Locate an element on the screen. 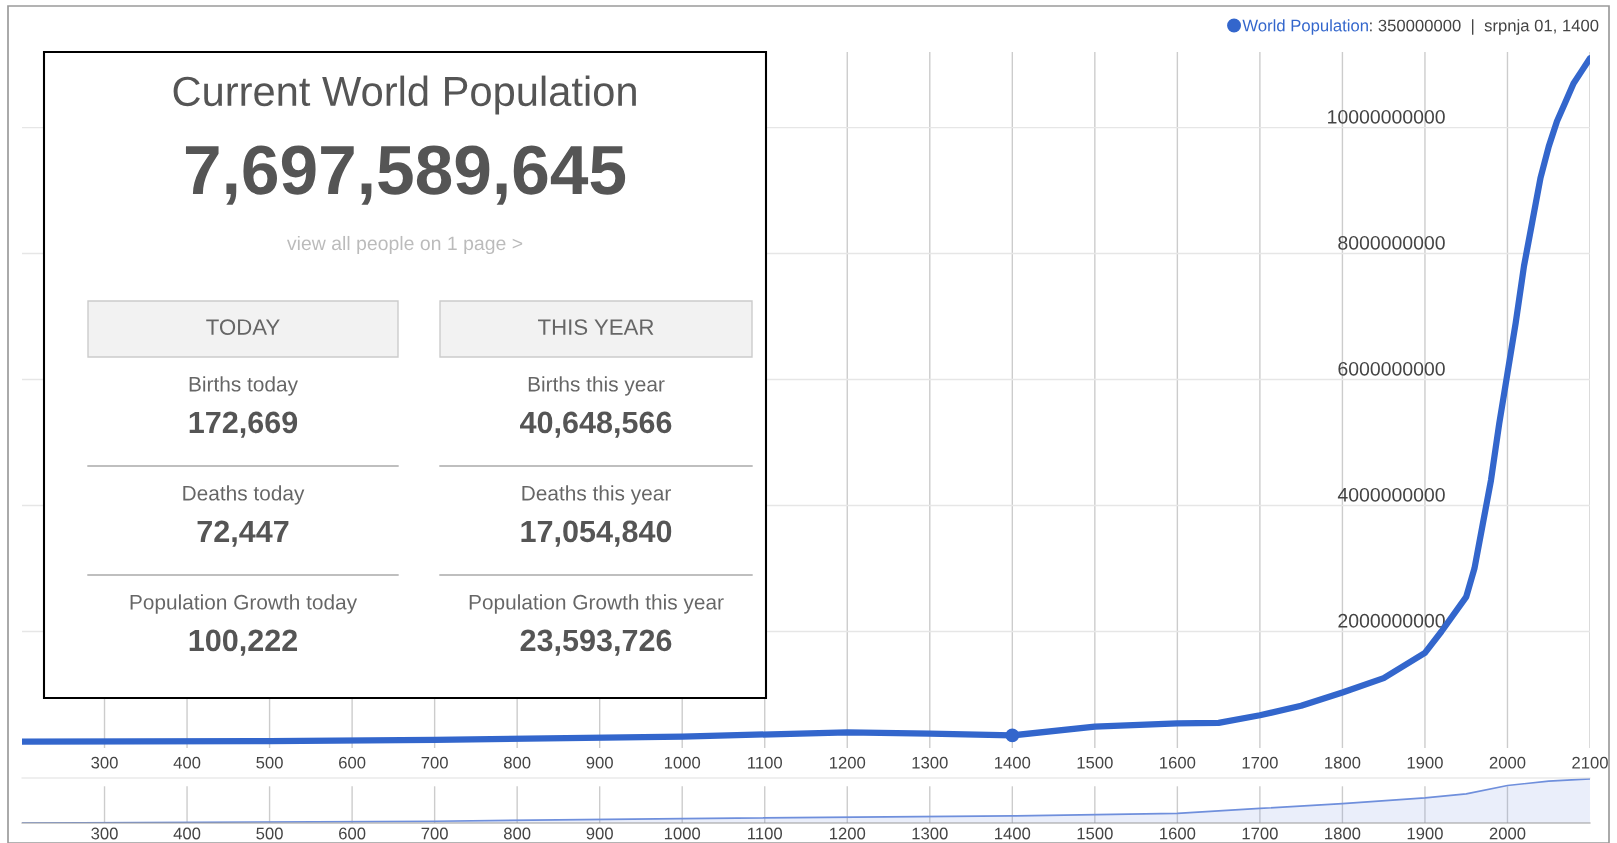 The height and width of the screenshot is (843, 1617). annotation: Births this year is located at coordinates (596, 386).